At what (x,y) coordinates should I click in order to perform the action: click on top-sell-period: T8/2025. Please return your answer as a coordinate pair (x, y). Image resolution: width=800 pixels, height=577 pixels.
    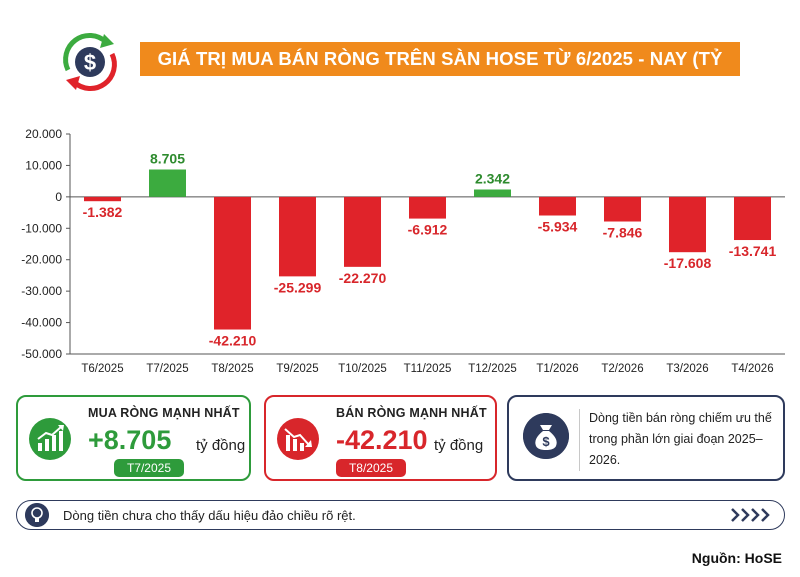
    Looking at the image, I should click on (371, 468).